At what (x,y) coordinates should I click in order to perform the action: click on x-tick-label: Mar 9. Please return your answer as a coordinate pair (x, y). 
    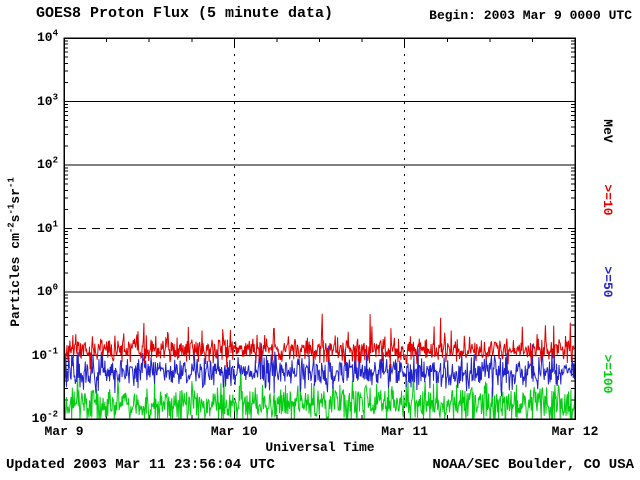
    Looking at the image, I should click on (64, 431).